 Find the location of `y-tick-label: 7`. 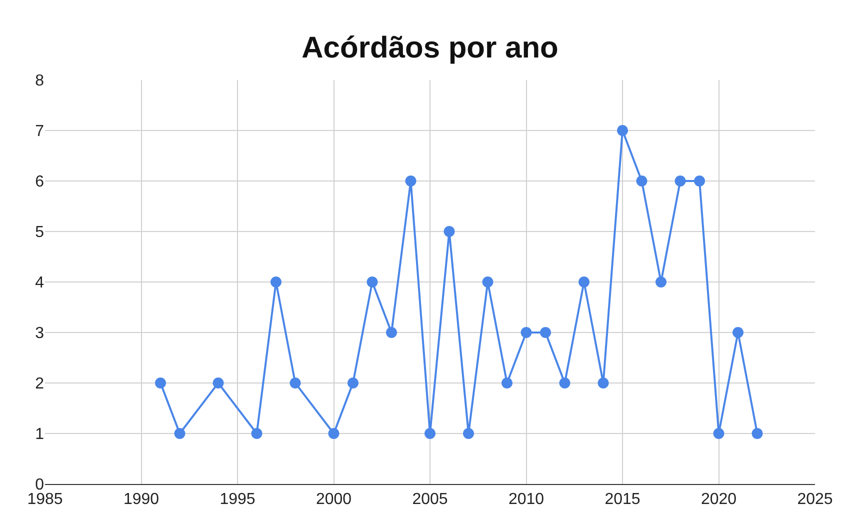

y-tick-label: 7 is located at coordinates (39, 131).